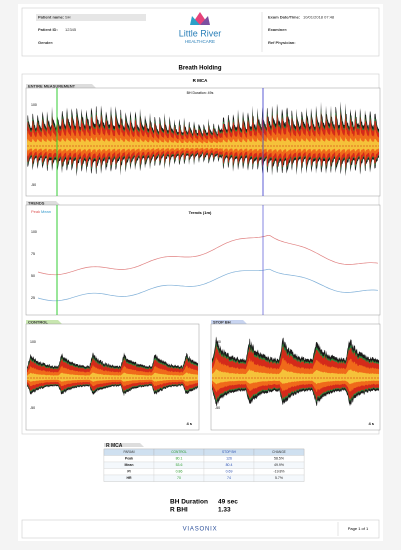 The width and height of the screenshot is (401, 550). Describe the element at coordinates (128, 472) in the screenshot. I see `cell-text: PI` at that location.